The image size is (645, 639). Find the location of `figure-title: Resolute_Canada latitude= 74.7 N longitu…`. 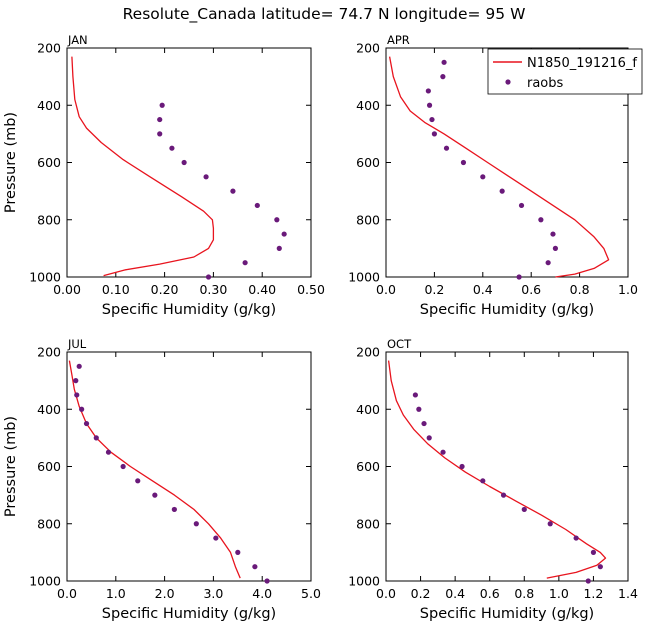

figure-title: Resolute_Canada latitude= 74.7 N longitu… is located at coordinates (324, 14).